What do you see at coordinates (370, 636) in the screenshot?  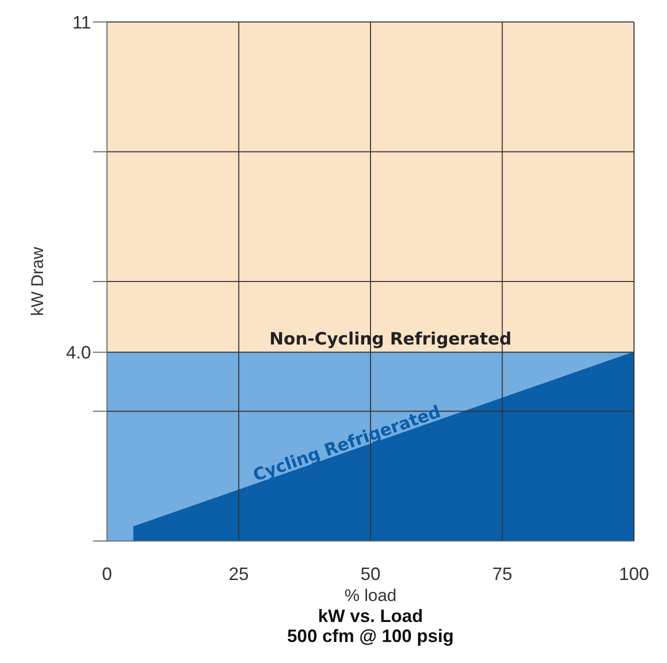 I see `text: 500 cfm @ 100 psig` at bounding box center [370, 636].